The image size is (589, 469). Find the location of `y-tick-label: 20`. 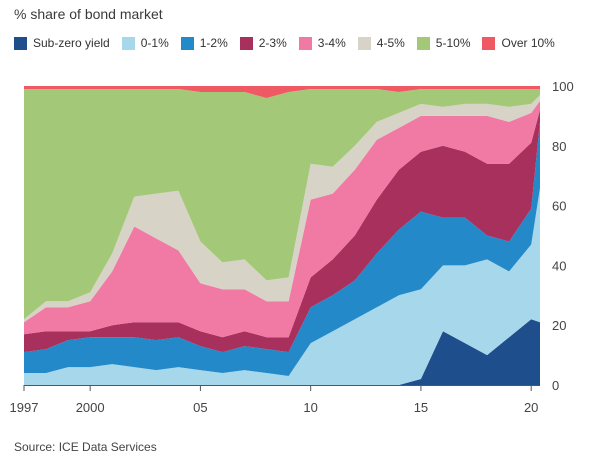

y-tick-label: 20 is located at coordinates (559, 325).